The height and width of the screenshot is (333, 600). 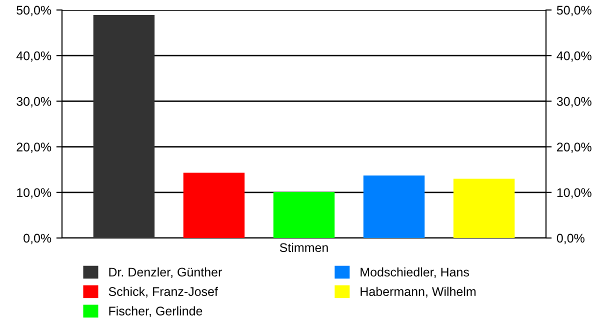 What do you see at coordinates (155, 311) in the screenshot?
I see `legend-label: Fischer, Gerlinde` at bounding box center [155, 311].